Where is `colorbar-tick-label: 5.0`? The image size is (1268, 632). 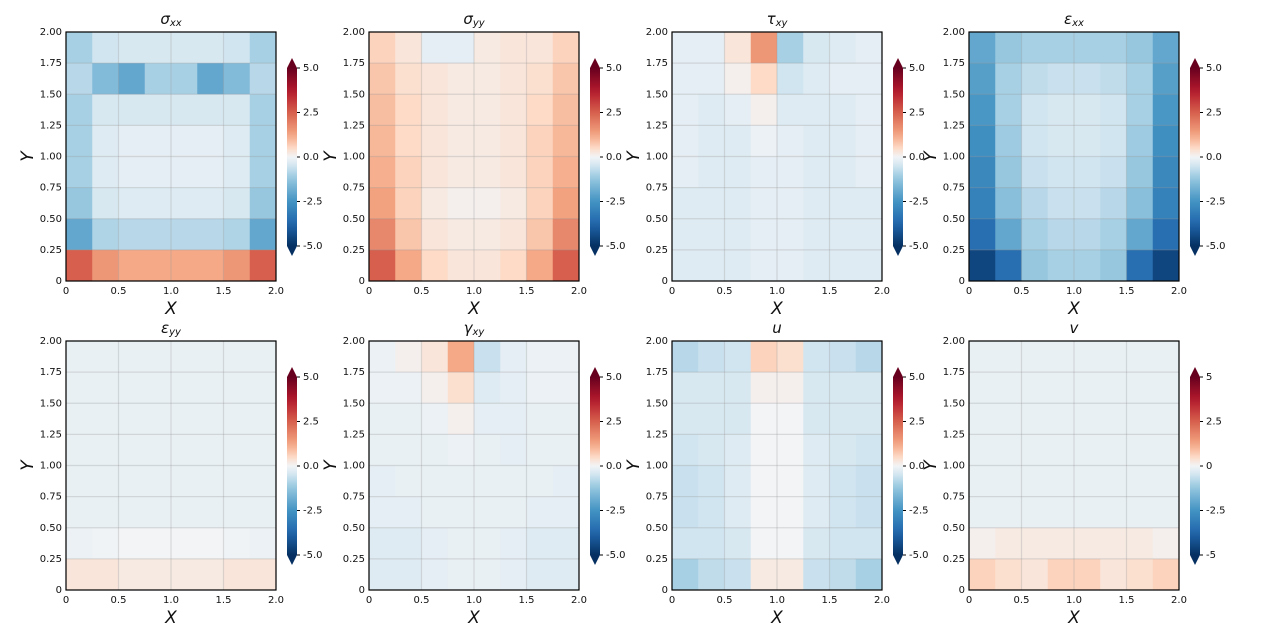 colorbar-tick-label: 5.0 is located at coordinates (917, 377).